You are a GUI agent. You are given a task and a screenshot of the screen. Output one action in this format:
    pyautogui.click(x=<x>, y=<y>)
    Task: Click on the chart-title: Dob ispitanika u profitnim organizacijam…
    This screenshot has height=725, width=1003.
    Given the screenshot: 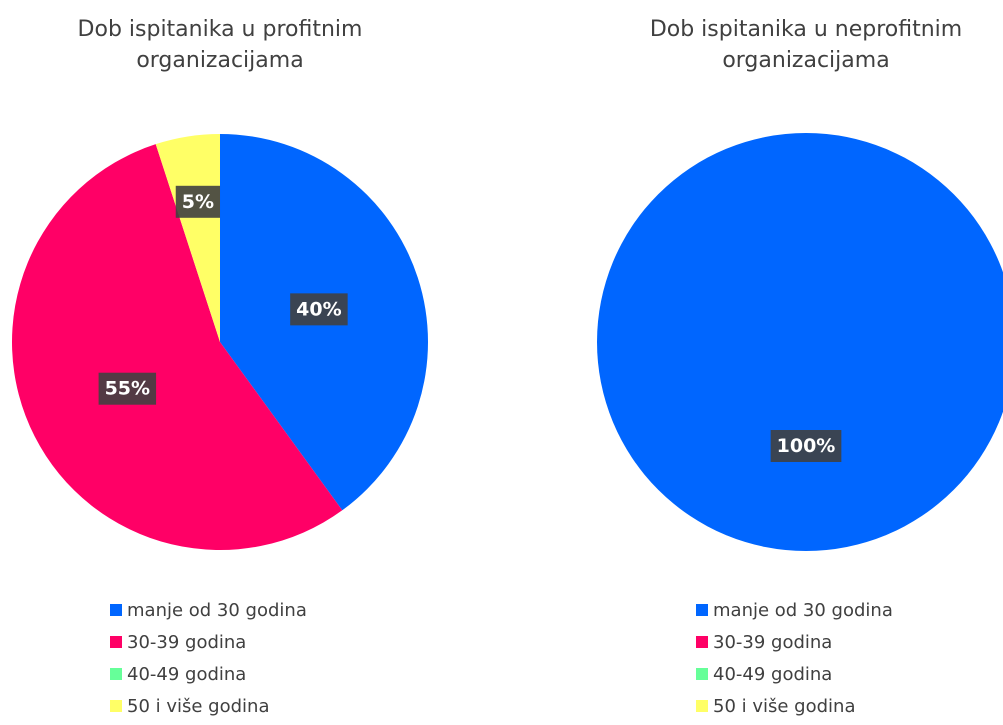 What is the action you would take?
    pyautogui.click(x=220, y=45)
    